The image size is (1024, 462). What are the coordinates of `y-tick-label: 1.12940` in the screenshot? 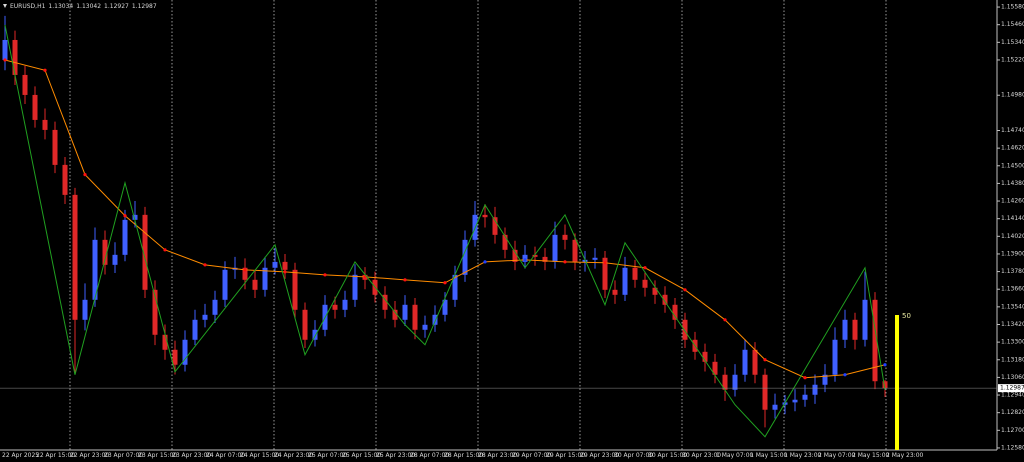 It's located at (1012, 395).